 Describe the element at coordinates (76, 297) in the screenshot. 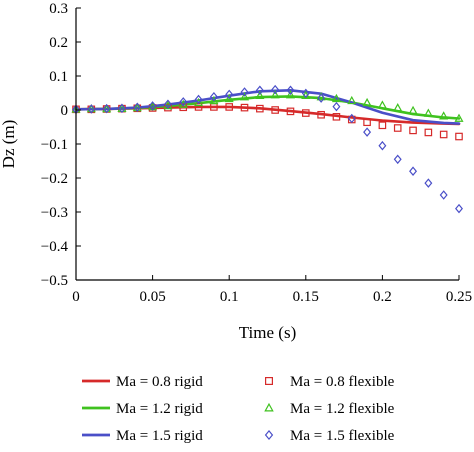

I see `x-tick-label: 0` at that location.